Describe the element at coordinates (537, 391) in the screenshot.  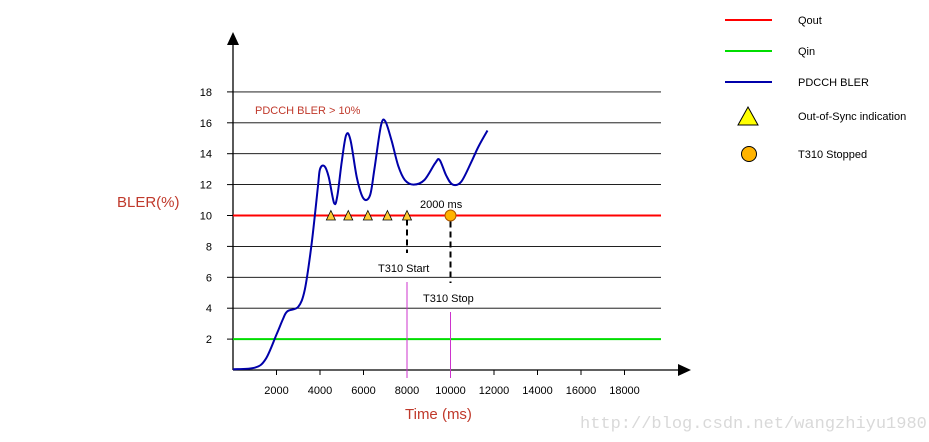
I see `x-tick-label-14000: 14000` at that location.